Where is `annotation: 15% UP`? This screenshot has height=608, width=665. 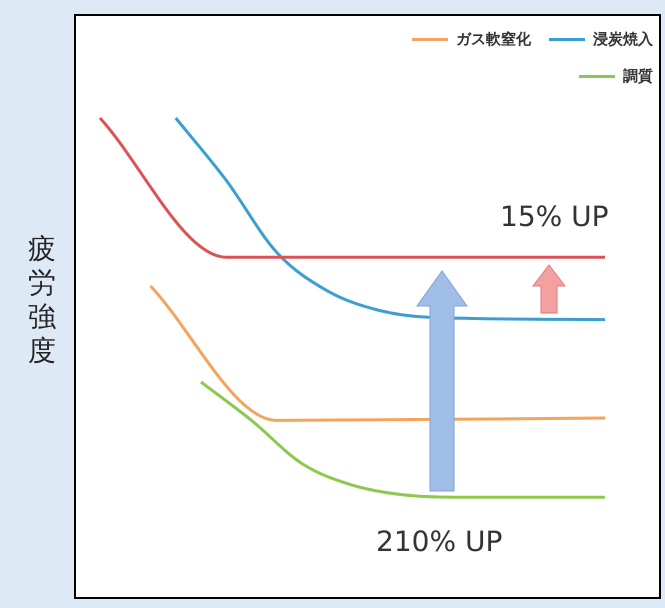 annotation: 15% UP is located at coordinates (554, 216).